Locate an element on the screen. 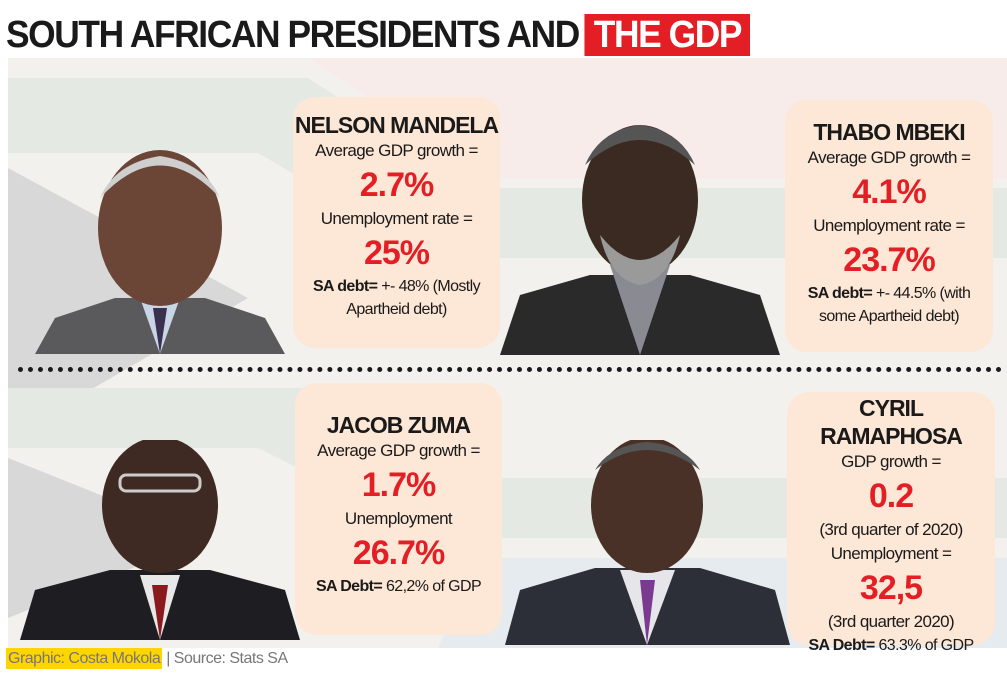 This screenshot has height=680, width=1007. debt-text: SA debt= +- 48% (Mostly Apartheid debt) is located at coordinates (396, 298).